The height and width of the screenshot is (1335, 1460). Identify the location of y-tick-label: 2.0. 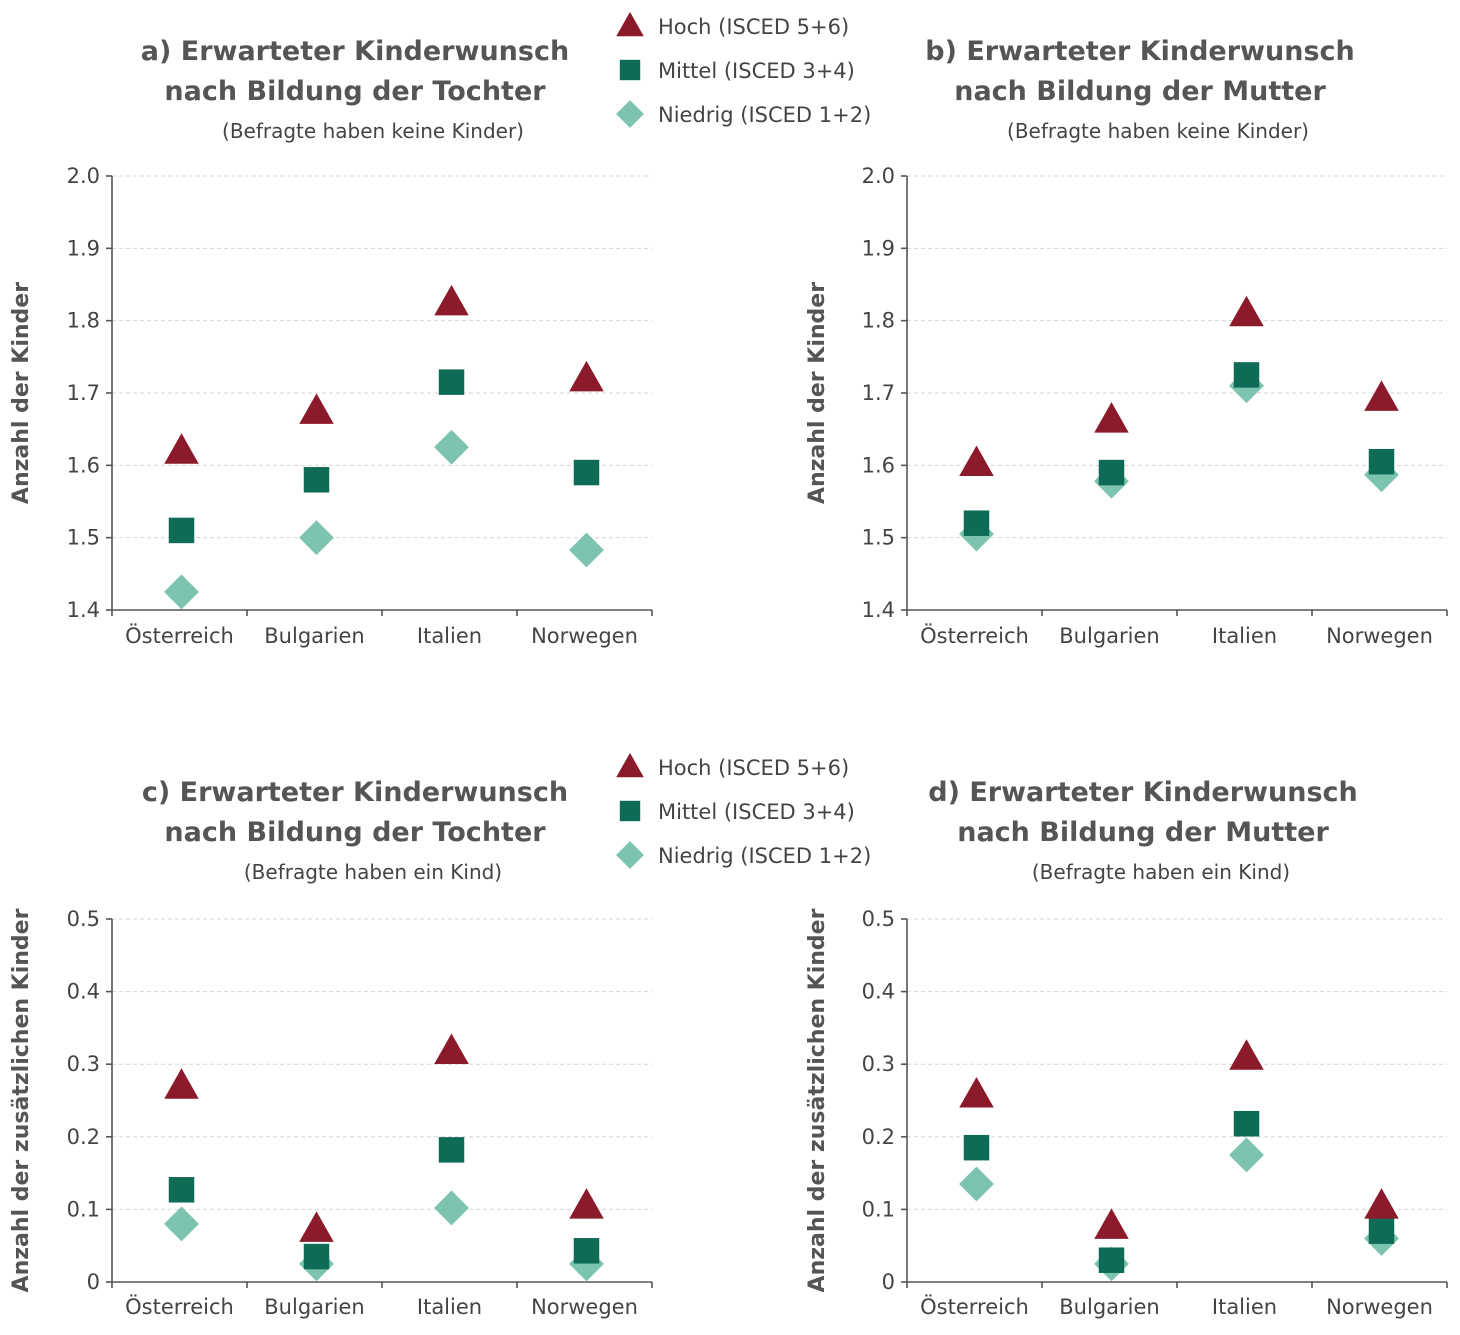
(83, 176).